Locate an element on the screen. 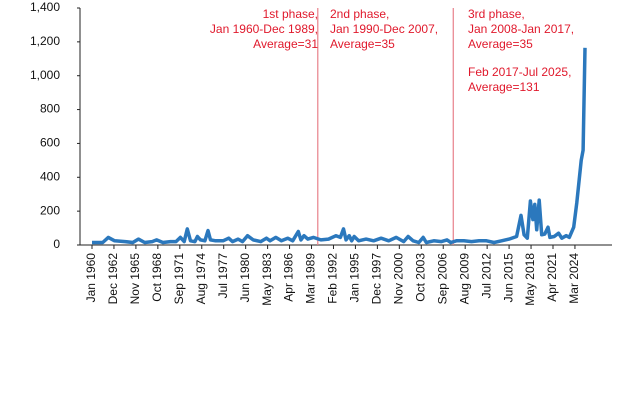 The width and height of the screenshot is (641, 401). x-tick-label: Jun 1980 is located at coordinates (245, 278).